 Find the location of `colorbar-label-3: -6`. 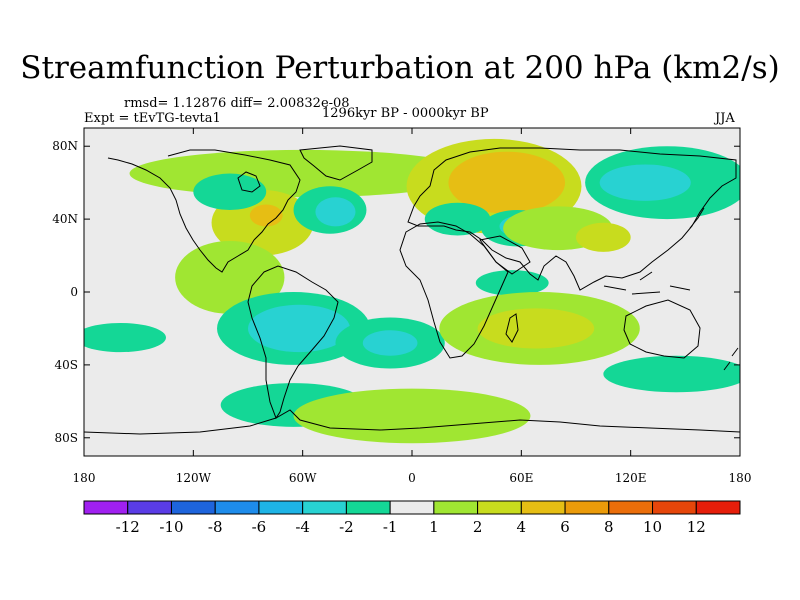

colorbar-label-3: -6 is located at coordinates (259, 527).